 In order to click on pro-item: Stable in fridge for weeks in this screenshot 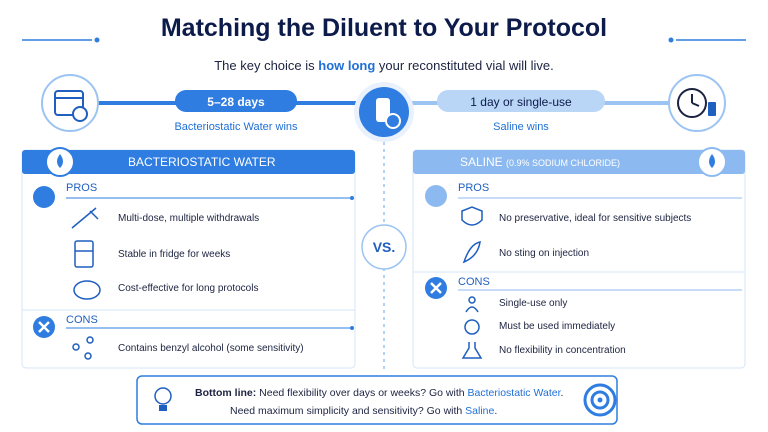, I will do `click(174, 254)`.